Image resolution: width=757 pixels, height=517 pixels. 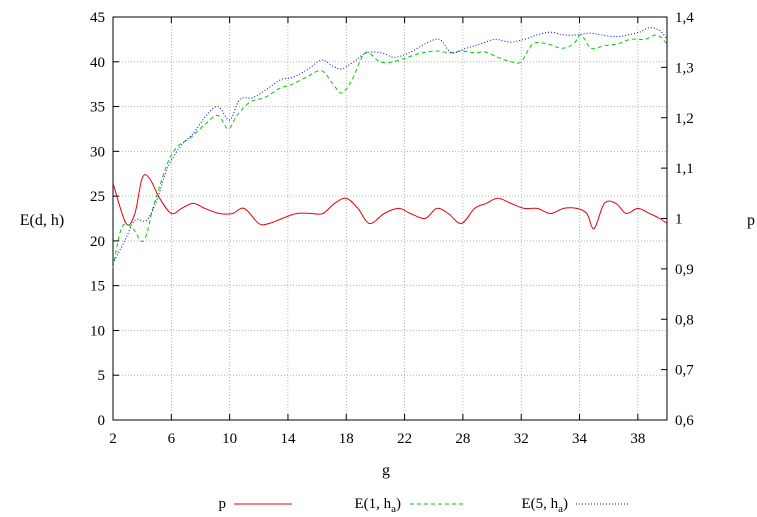 What do you see at coordinates (229, 439) in the screenshot?
I see `x-tick-label: 10` at bounding box center [229, 439].